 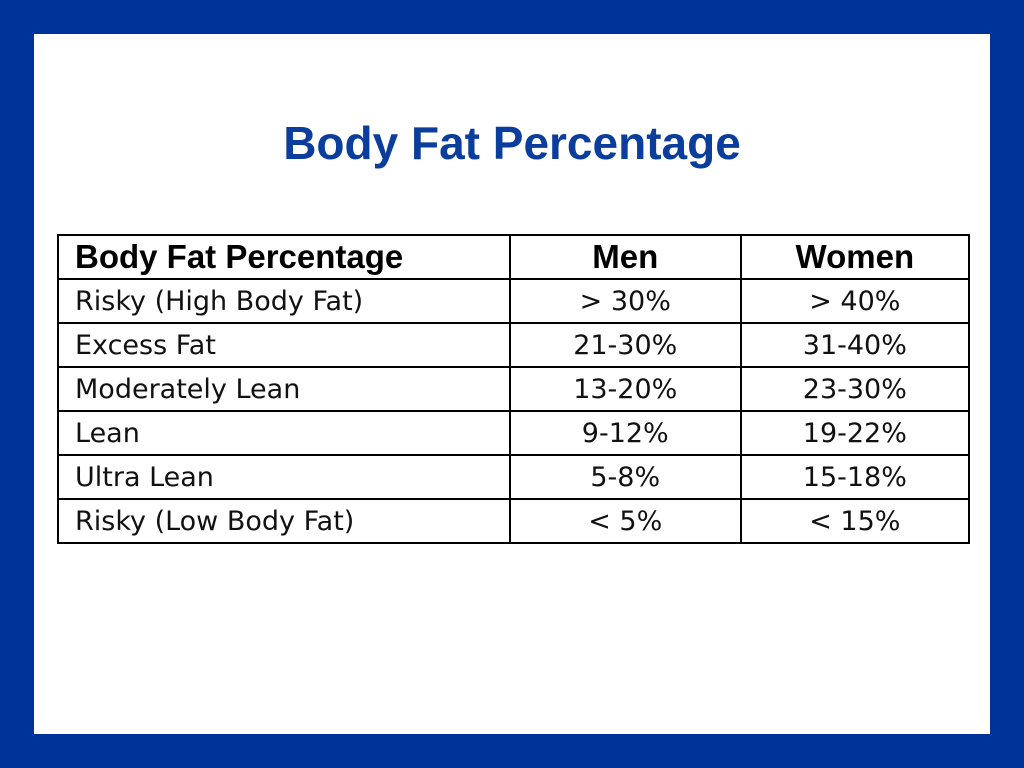 I want to click on row-women-value: 23-30%, so click(x=855, y=389).